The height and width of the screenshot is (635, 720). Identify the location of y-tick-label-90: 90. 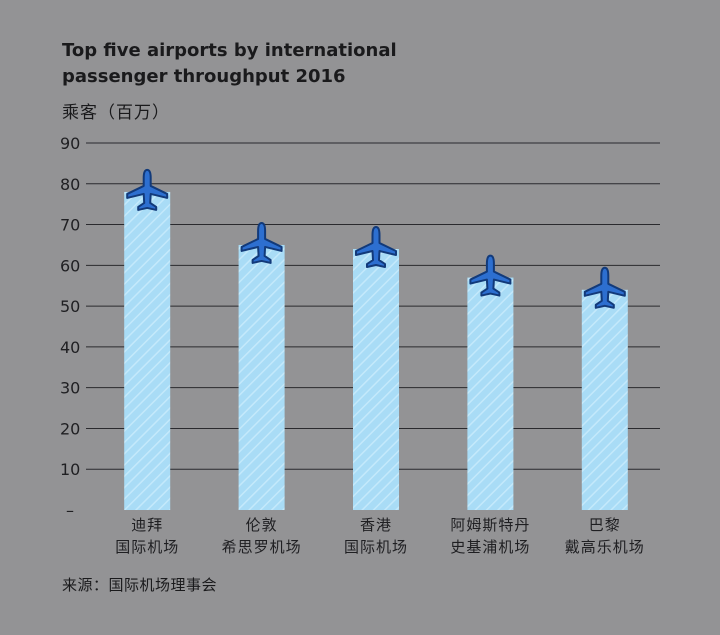
(70, 143).